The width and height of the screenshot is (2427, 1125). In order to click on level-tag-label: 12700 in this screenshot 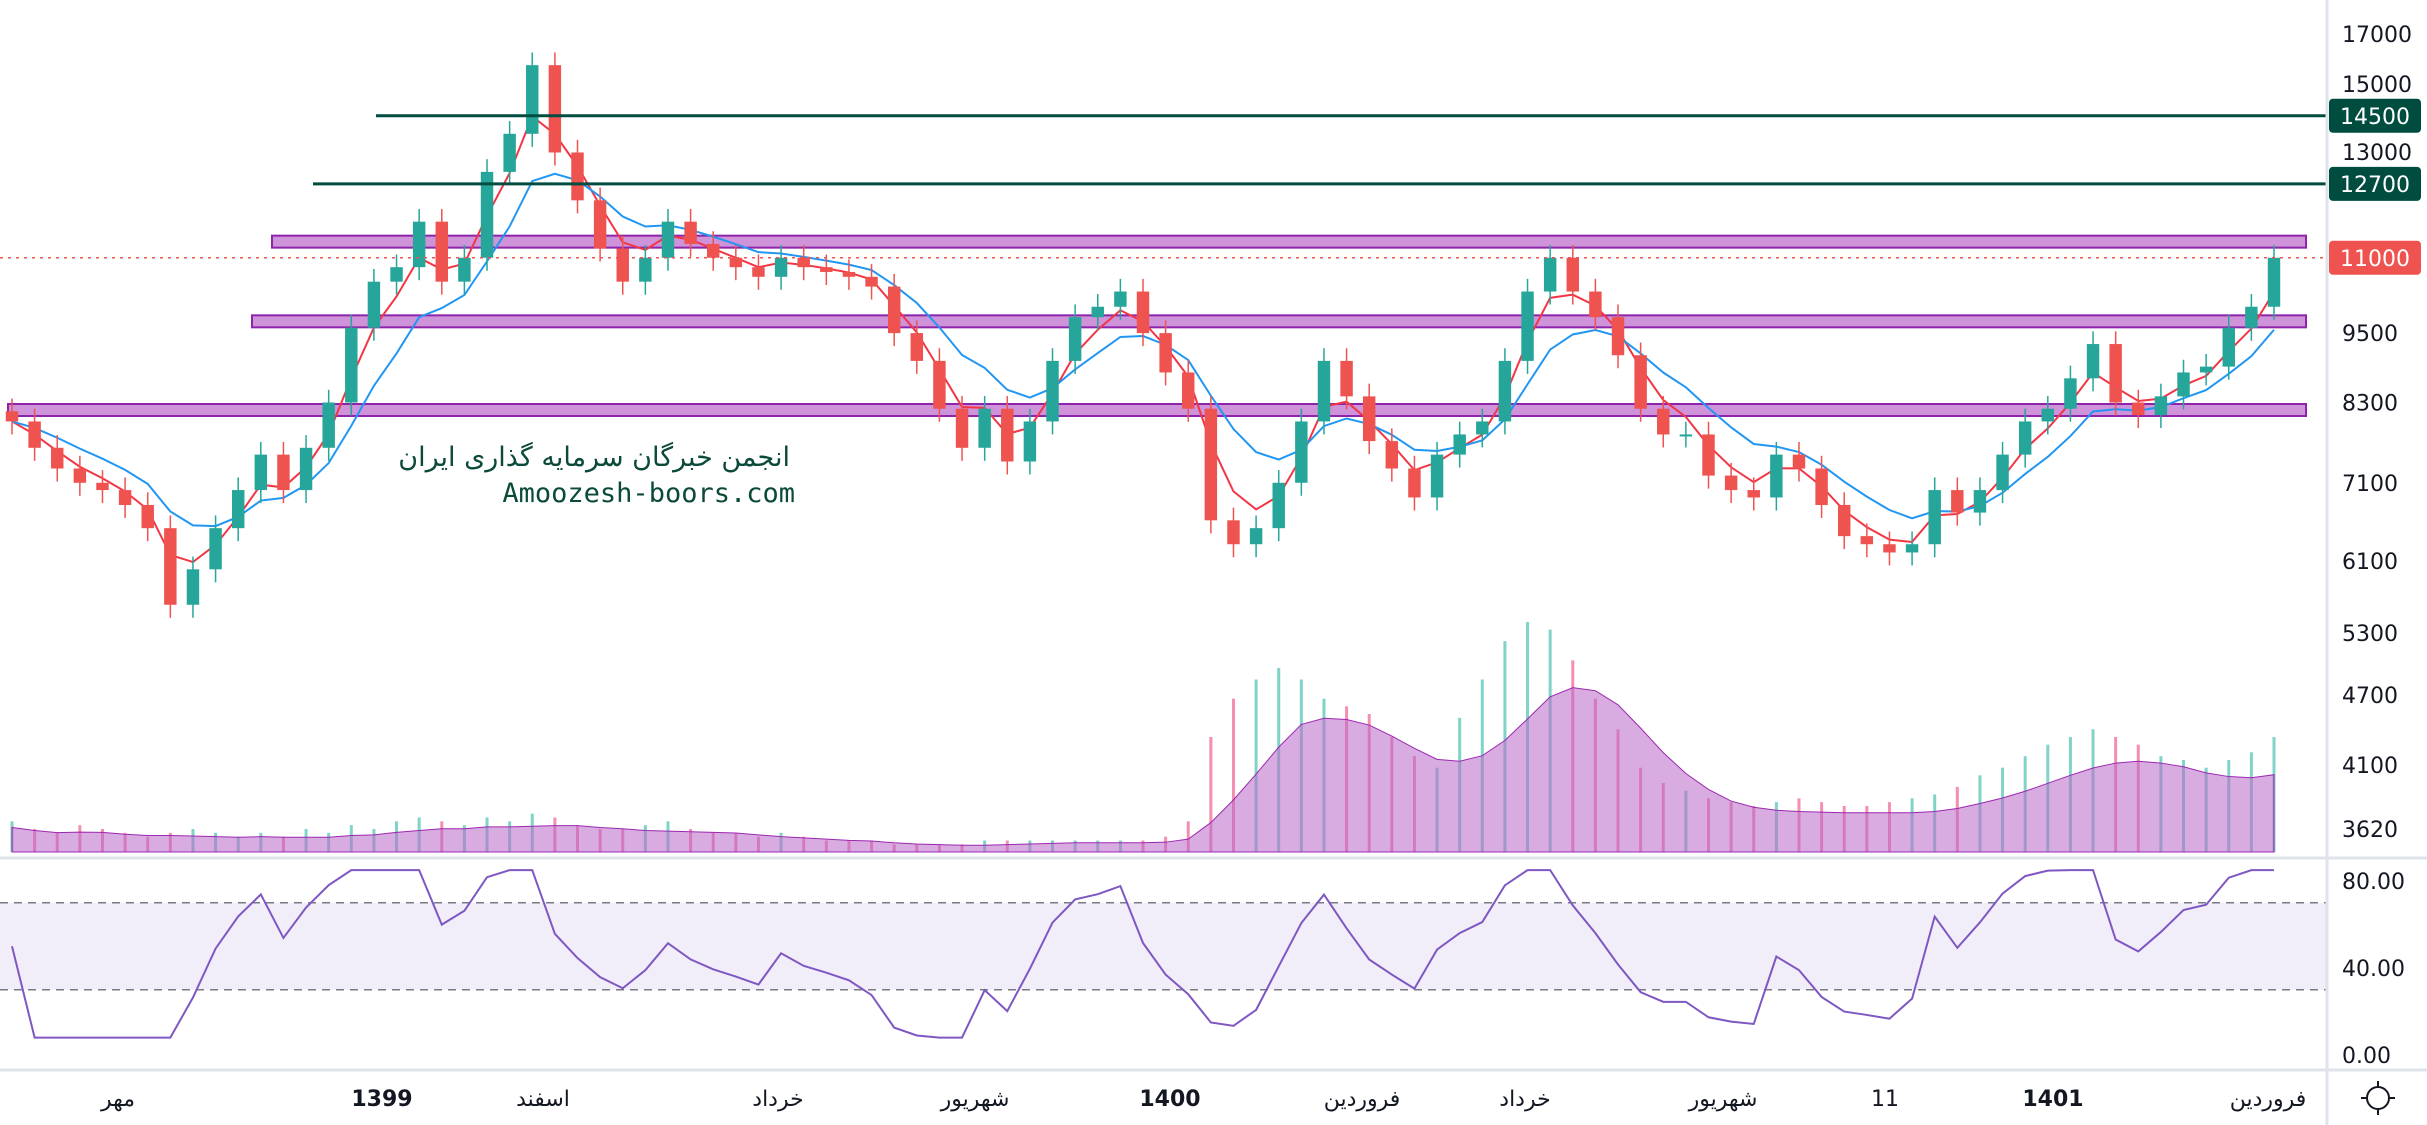, I will do `click(2375, 185)`.